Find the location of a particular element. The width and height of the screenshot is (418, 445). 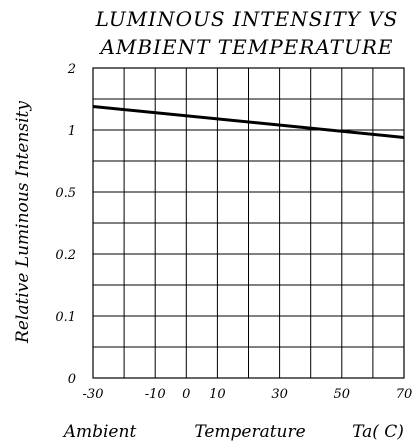

y-tick-label: 0.5 is located at coordinates (65, 193).